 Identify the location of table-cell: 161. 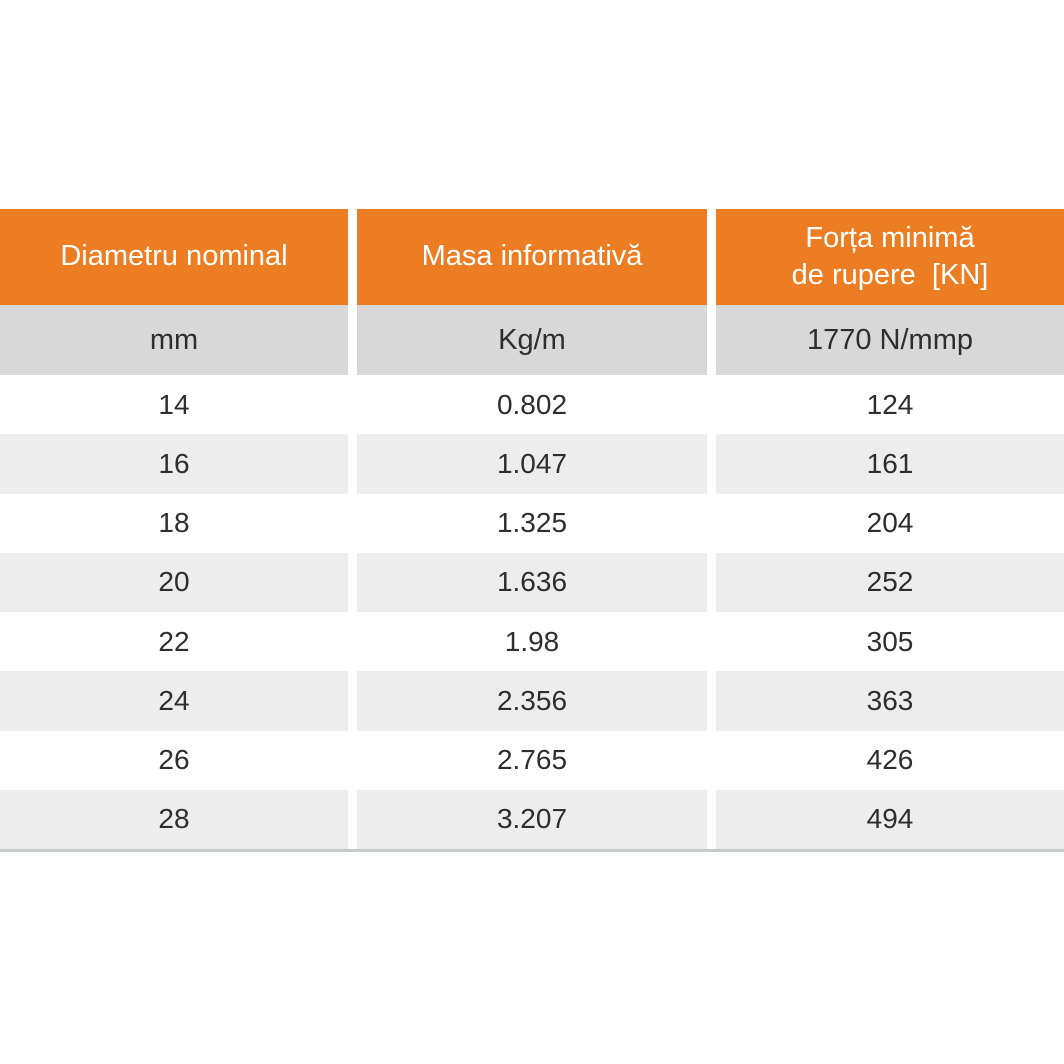
(890, 464).